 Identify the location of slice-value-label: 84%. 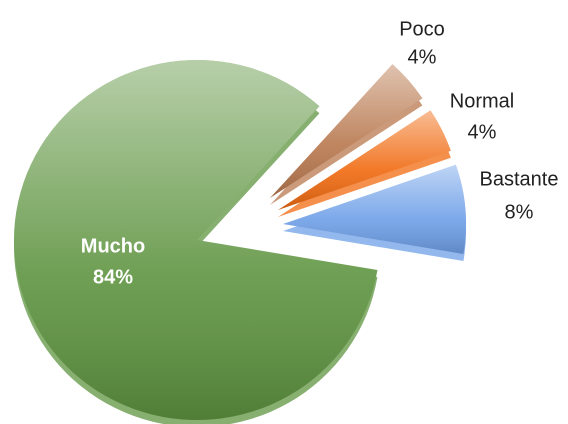
(113, 277).